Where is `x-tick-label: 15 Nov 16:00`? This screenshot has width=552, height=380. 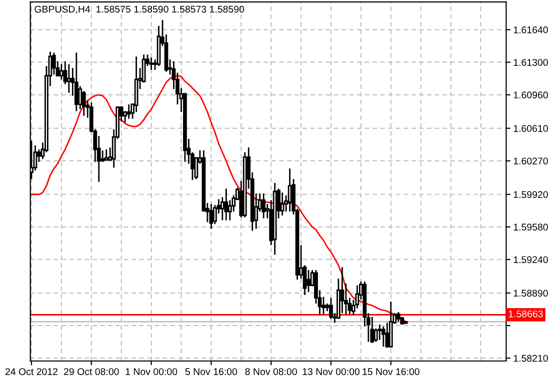
x-tick-label: 15 Nov 16:00 is located at coordinates (391, 372).